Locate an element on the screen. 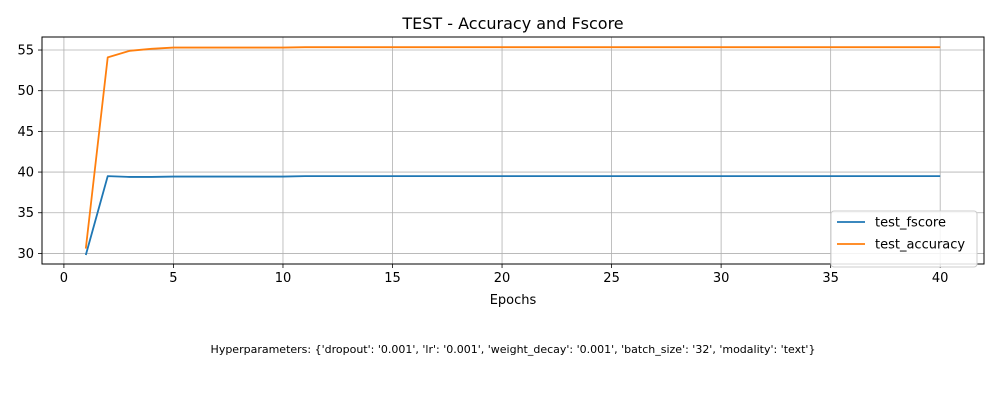 The width and height of the screenshot is (1000, 400). x-tick-label: 40 is located at coordinates (940, 278).